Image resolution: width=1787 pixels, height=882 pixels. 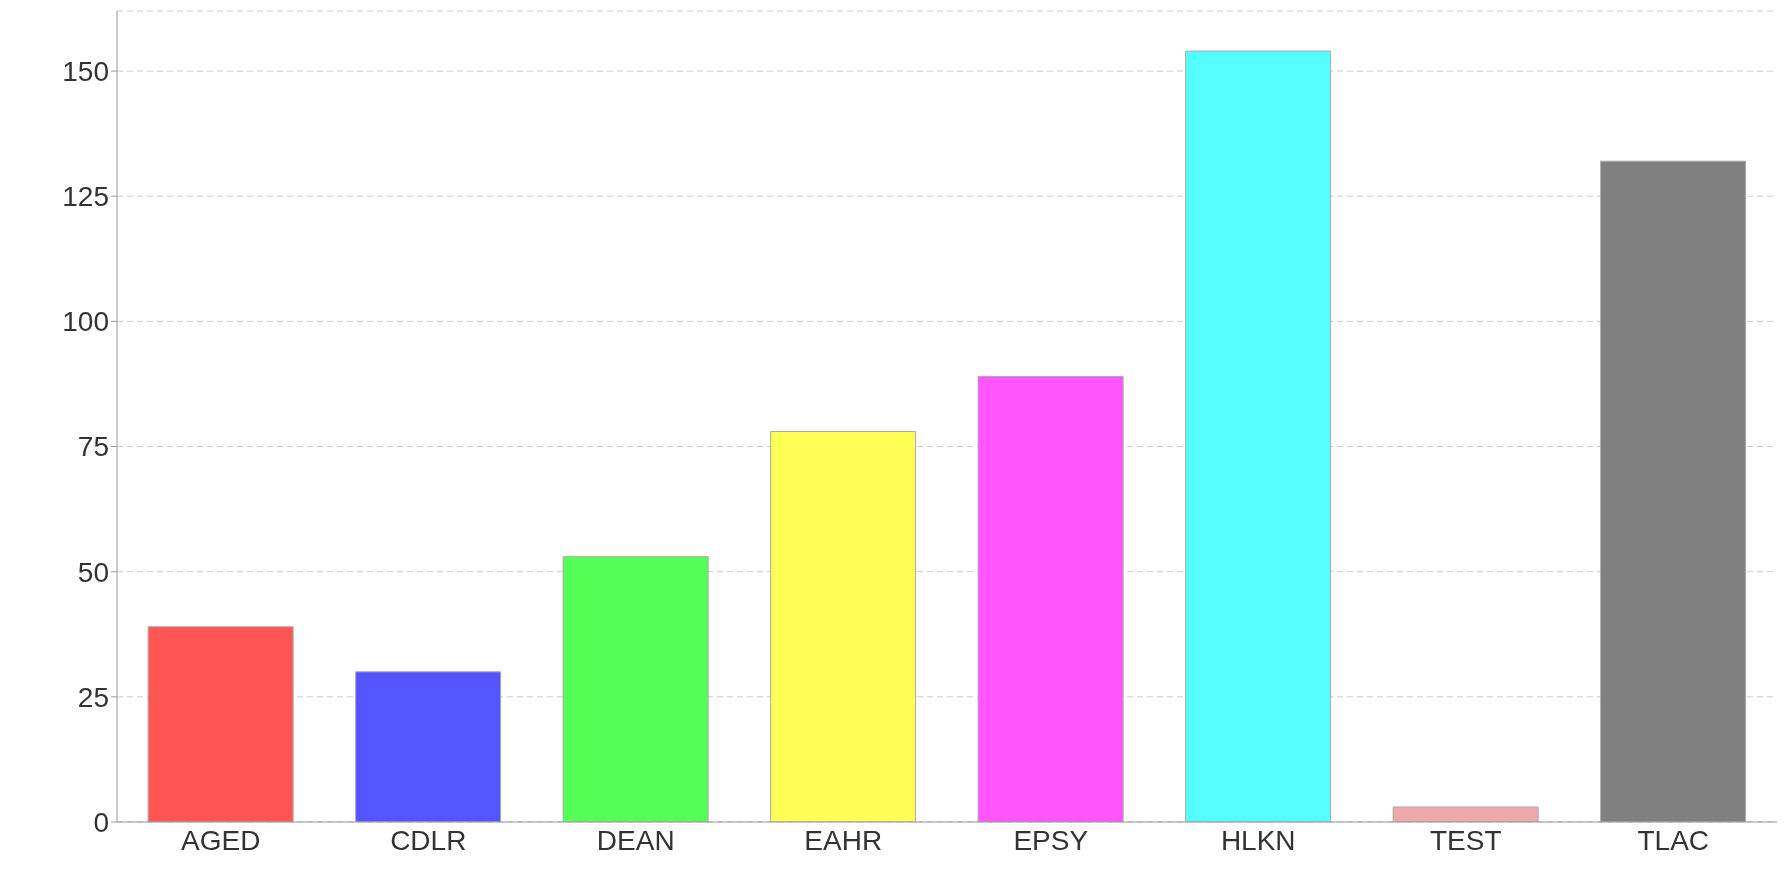 I want to click on y-tick-label: 0, so click(x=101, y=822).